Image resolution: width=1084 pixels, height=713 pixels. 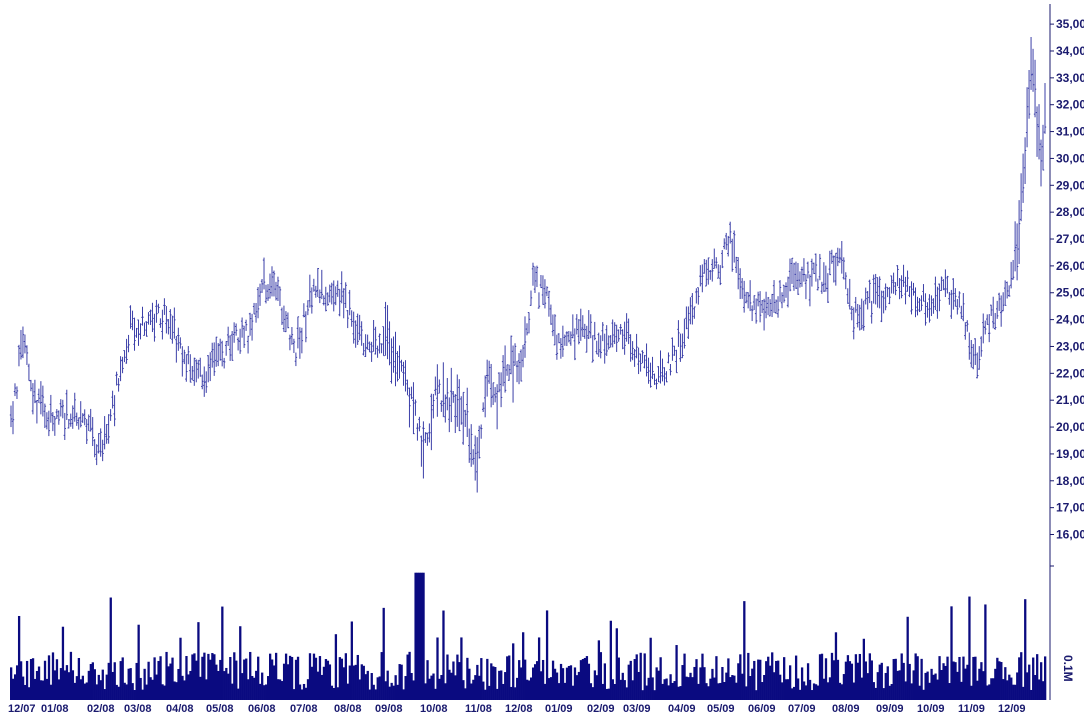 What do you see at coordinates (138, 708) in the screenshot?
I see `x-tick-label: 03/08` at bounding box center [138, 708].